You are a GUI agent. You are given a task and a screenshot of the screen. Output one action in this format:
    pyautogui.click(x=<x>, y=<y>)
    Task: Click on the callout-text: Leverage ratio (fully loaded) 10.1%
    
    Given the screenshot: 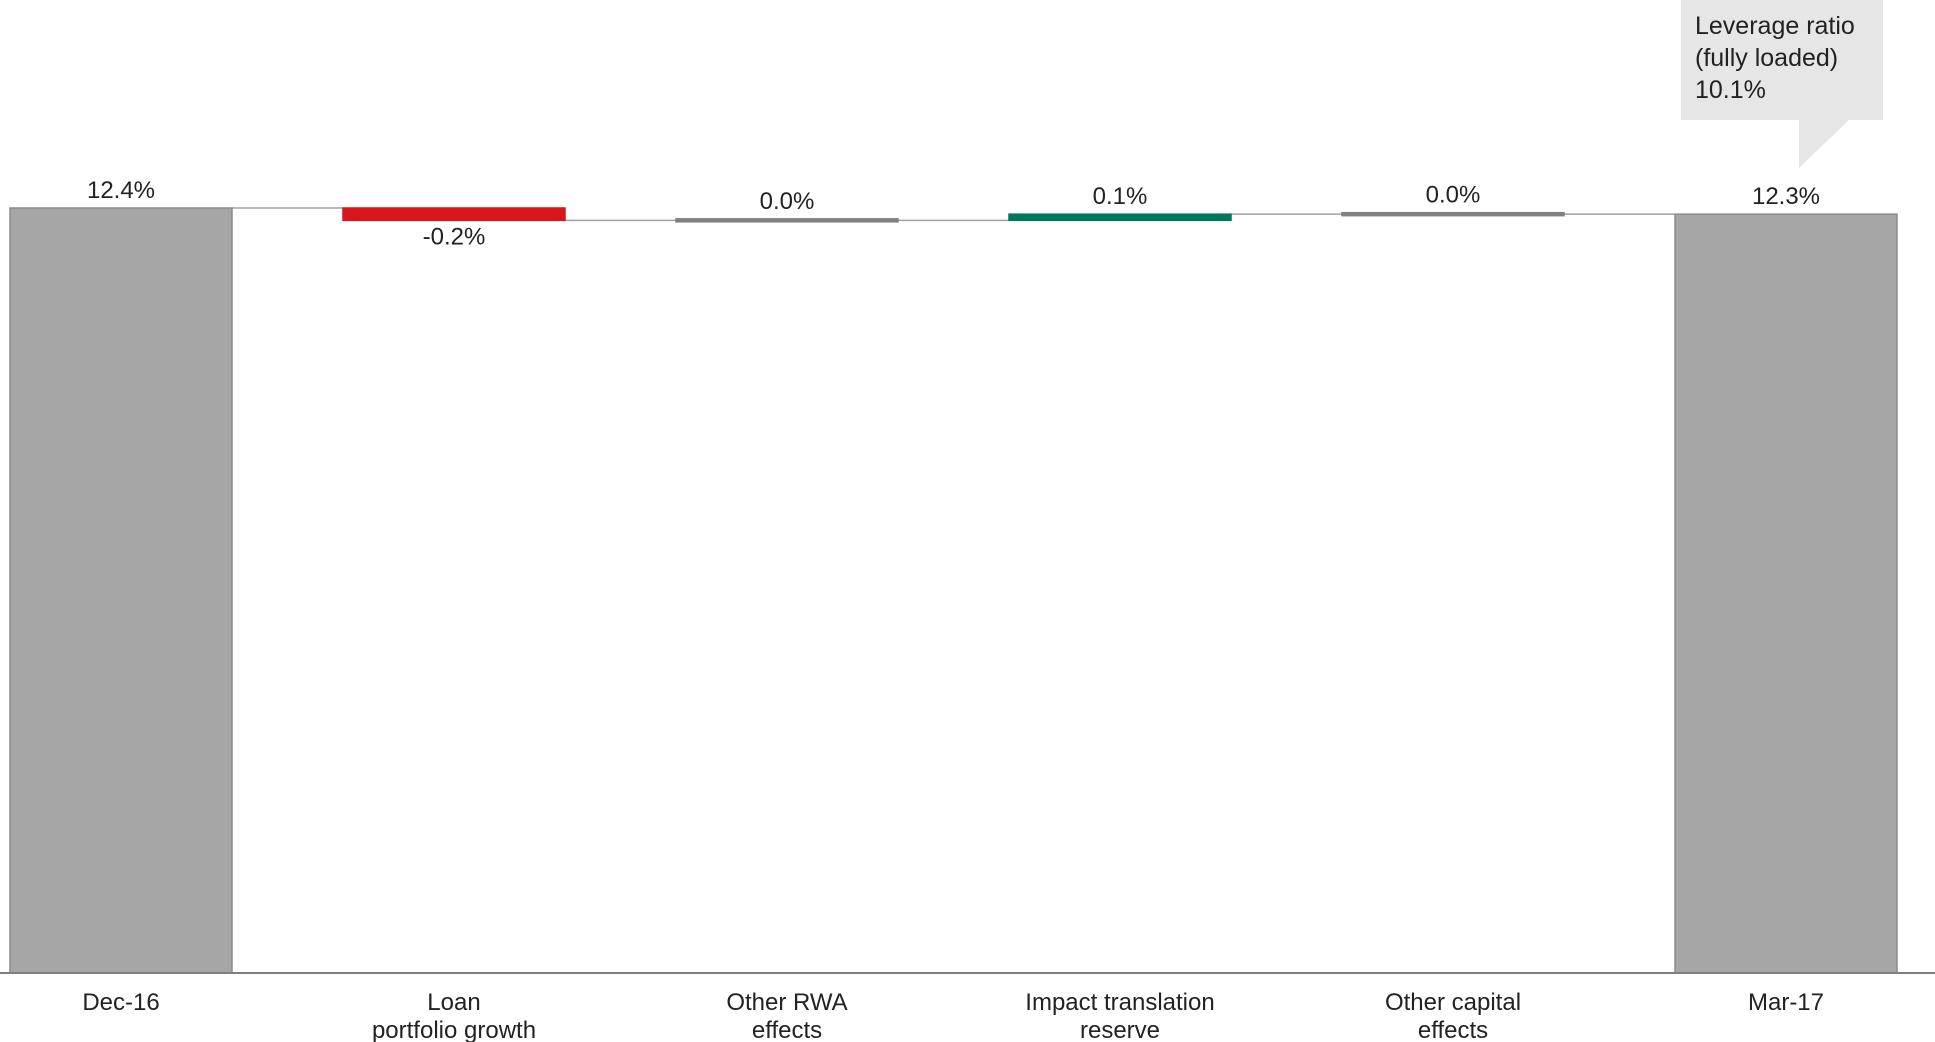 What is the action you would take?
    pyautogui.click(x=1775, y=58)
    